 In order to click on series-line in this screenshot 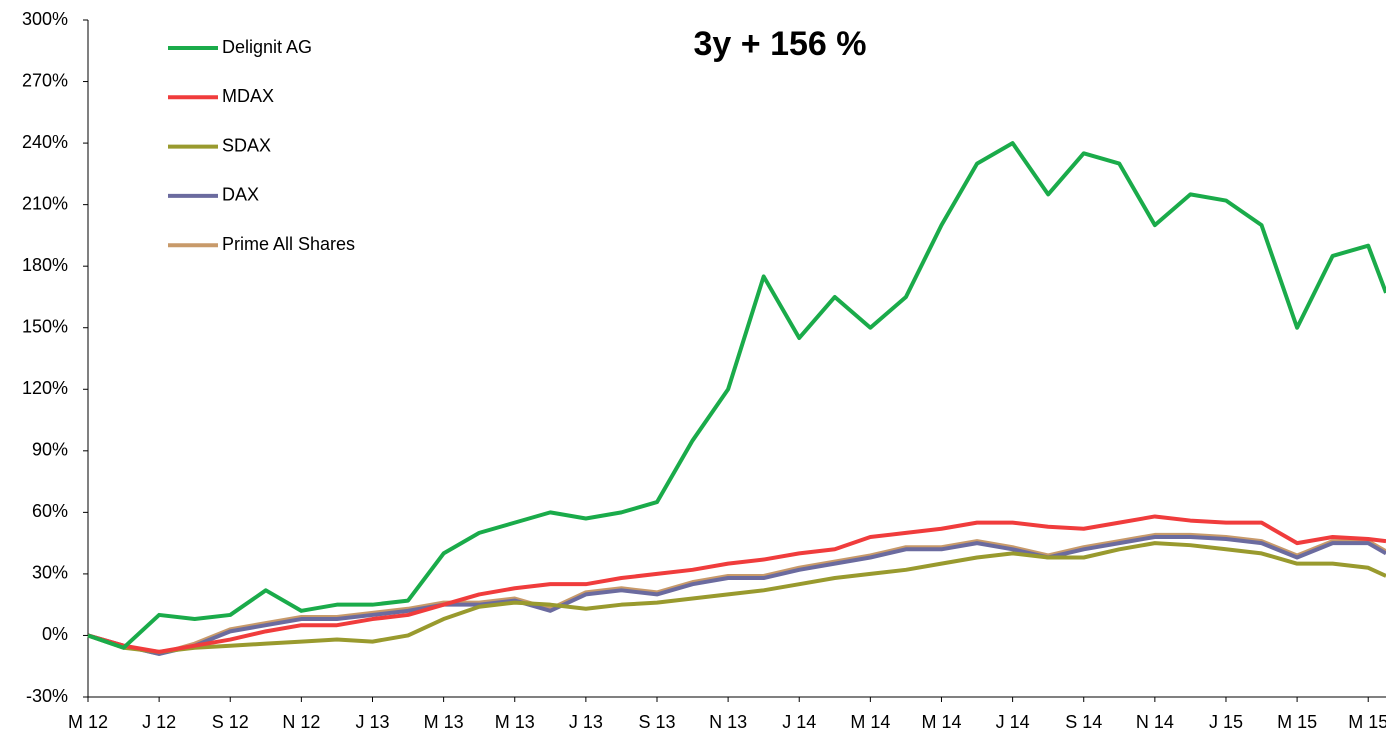, I will do `click(736, 597)`.